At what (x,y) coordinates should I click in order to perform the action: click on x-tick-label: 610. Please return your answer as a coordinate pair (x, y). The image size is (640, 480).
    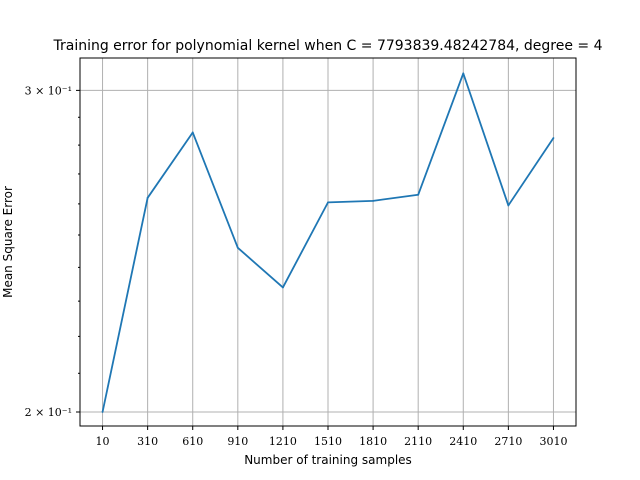
    Looking at the image, I should click on (192, 441).